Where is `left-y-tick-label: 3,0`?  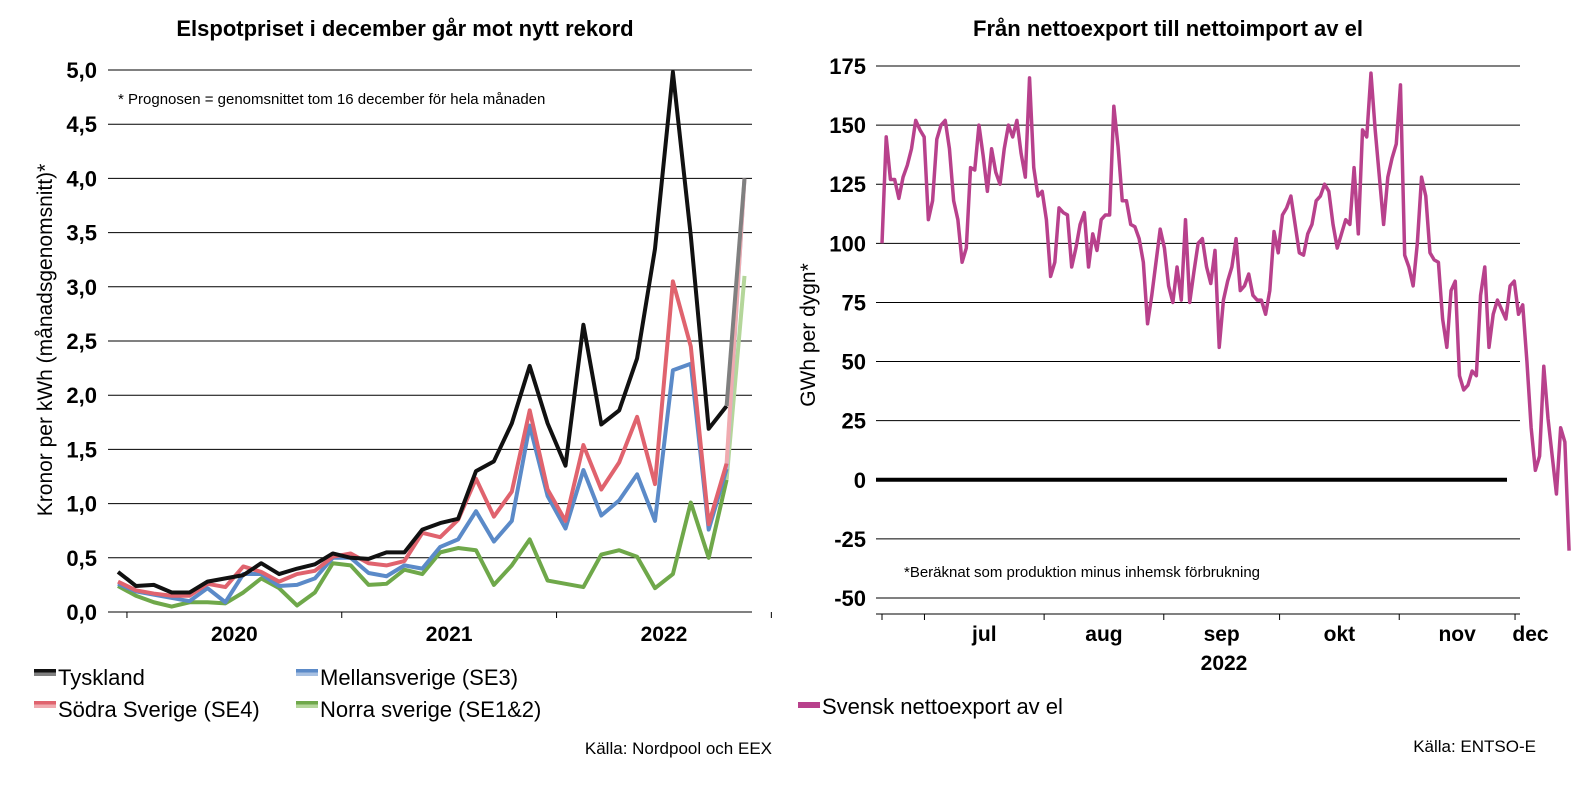 left-y-tick-label: 3,0 is located at coordinates (81, 287).